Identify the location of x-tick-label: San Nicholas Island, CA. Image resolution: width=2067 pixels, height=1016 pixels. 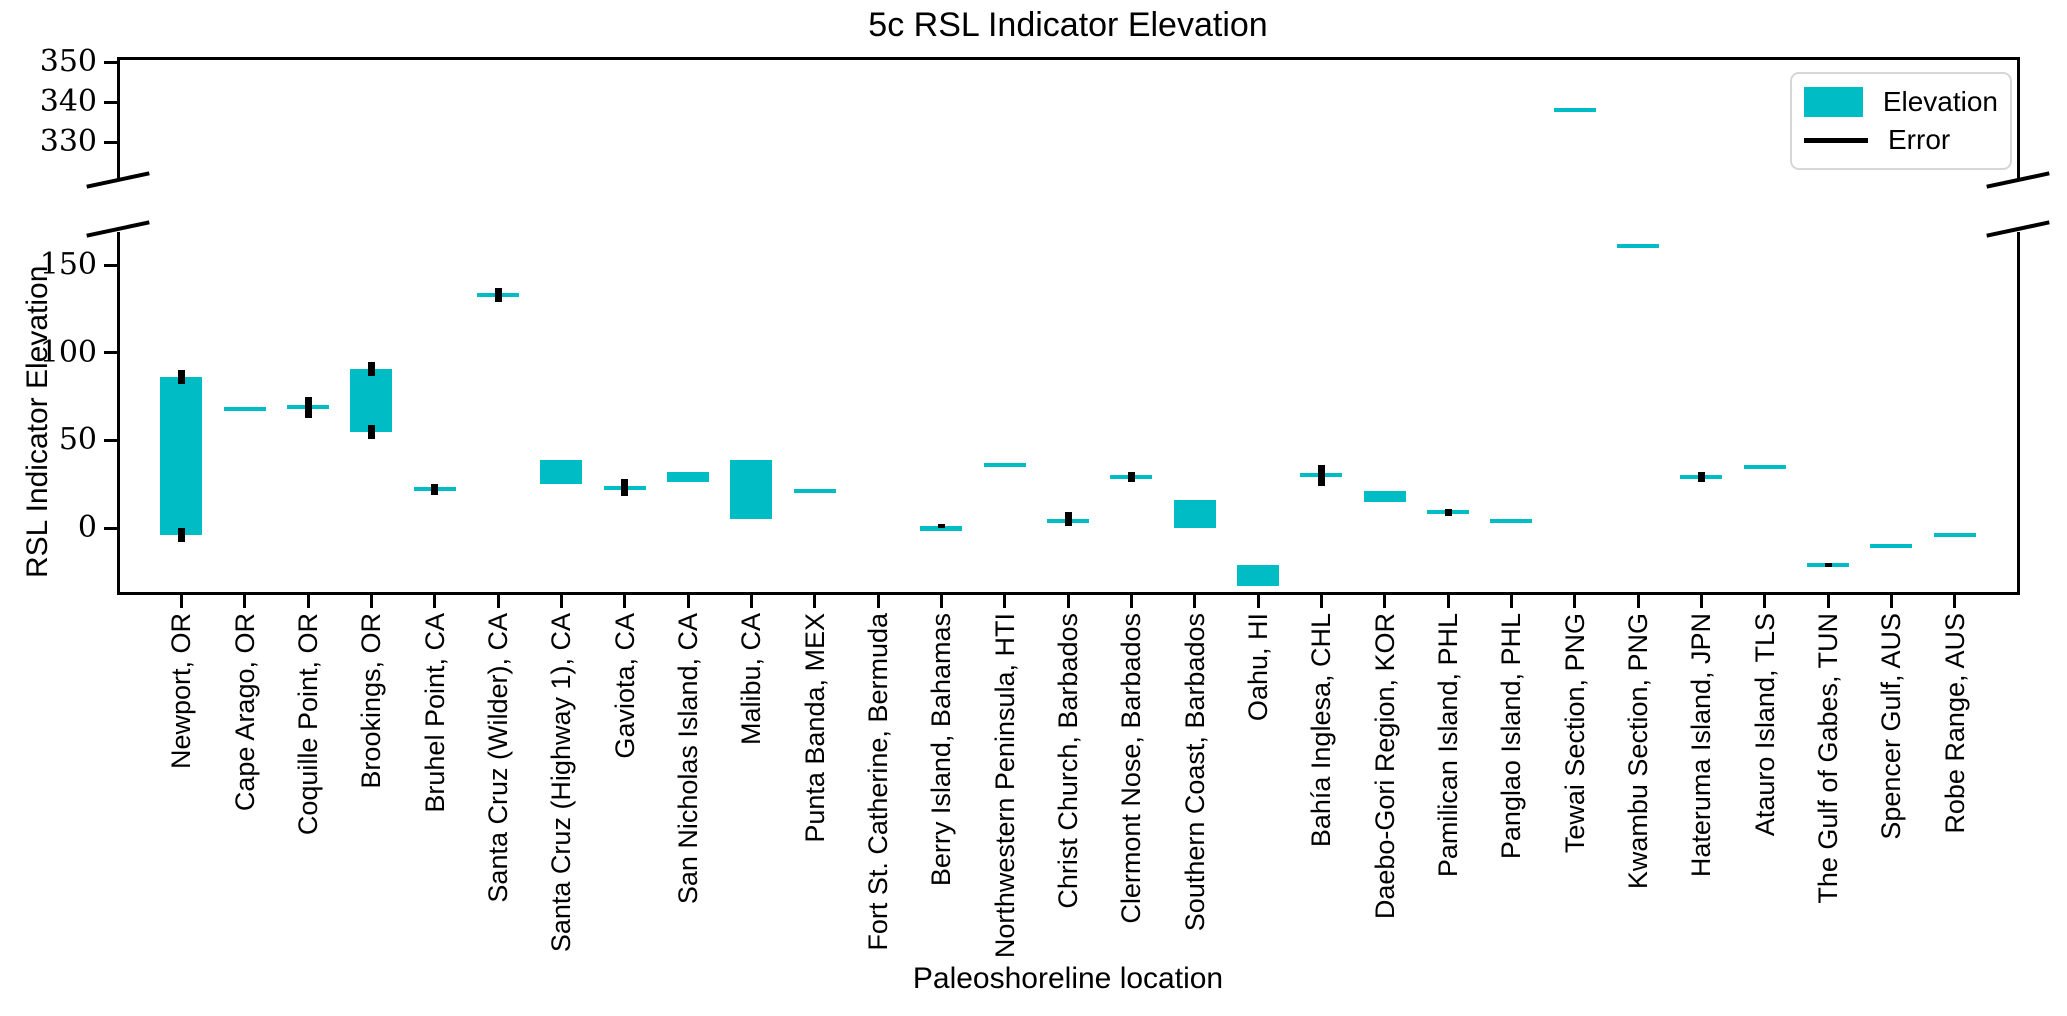
(688, 759).